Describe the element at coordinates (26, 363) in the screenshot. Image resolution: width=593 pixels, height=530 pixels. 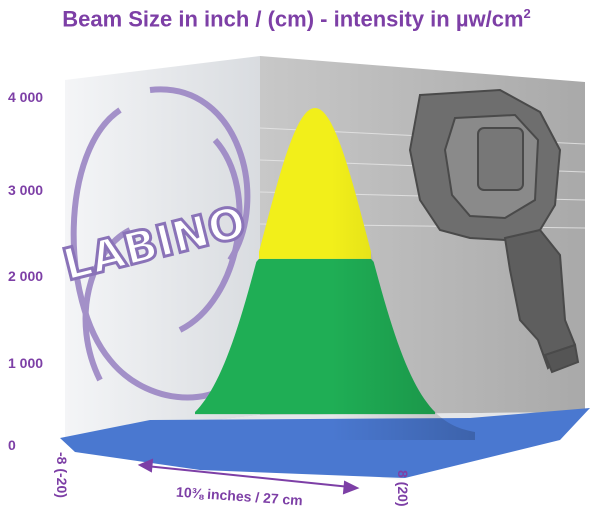
I see `y-tick-label: 1 000` at that location.